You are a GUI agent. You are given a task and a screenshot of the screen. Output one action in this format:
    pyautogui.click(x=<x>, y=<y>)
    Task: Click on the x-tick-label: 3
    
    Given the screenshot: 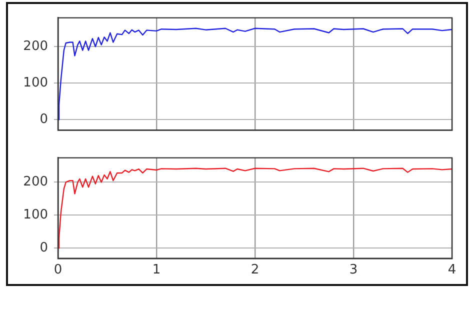 What is the action you would take?
    pyautogui.click(x=353, y=270)
    